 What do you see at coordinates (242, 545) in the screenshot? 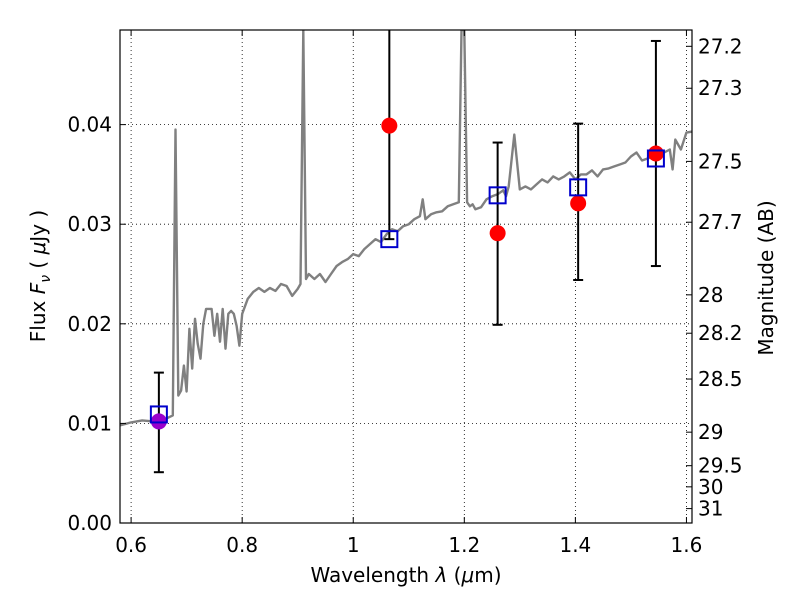
I see `x-tick-label: 0.8` at bounding box center [242, 545].